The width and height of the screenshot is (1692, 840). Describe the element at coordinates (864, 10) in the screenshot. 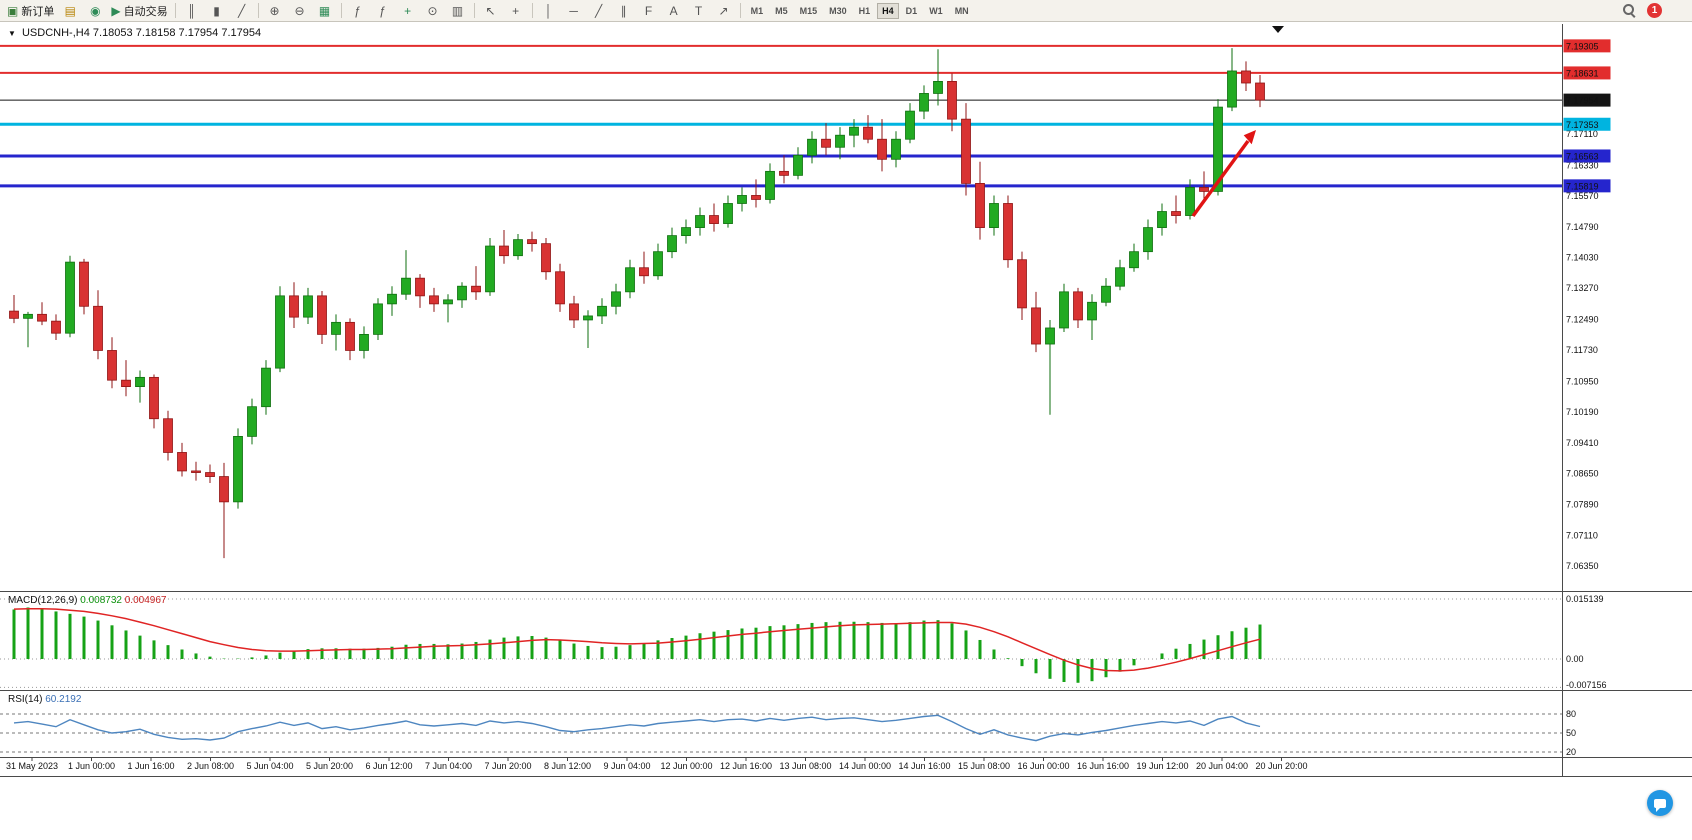

I see `timeframe-h1: H1` at that location.